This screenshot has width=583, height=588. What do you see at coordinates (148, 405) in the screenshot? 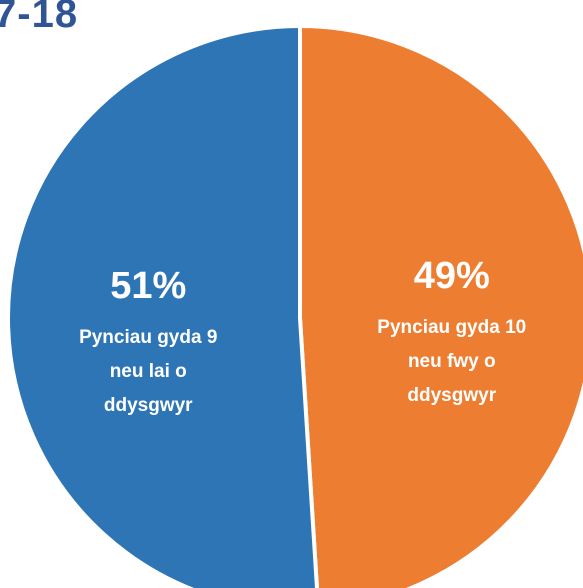
I see `slice-category-label-1-line-2: ddysgwyr` at bounding box center [148, 405].